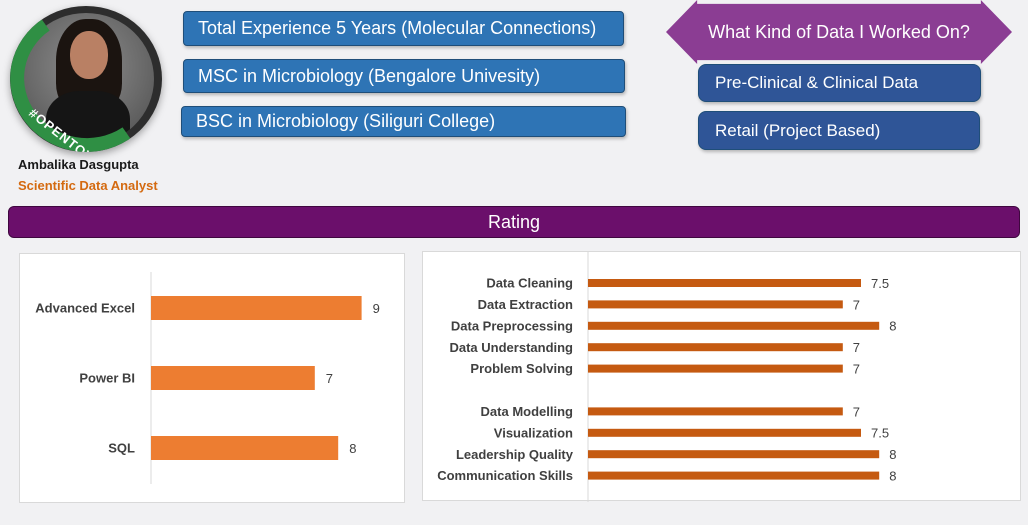  Describe the element at coordinates (88, 118) in the screenshot. I see `photo-body` at that location.